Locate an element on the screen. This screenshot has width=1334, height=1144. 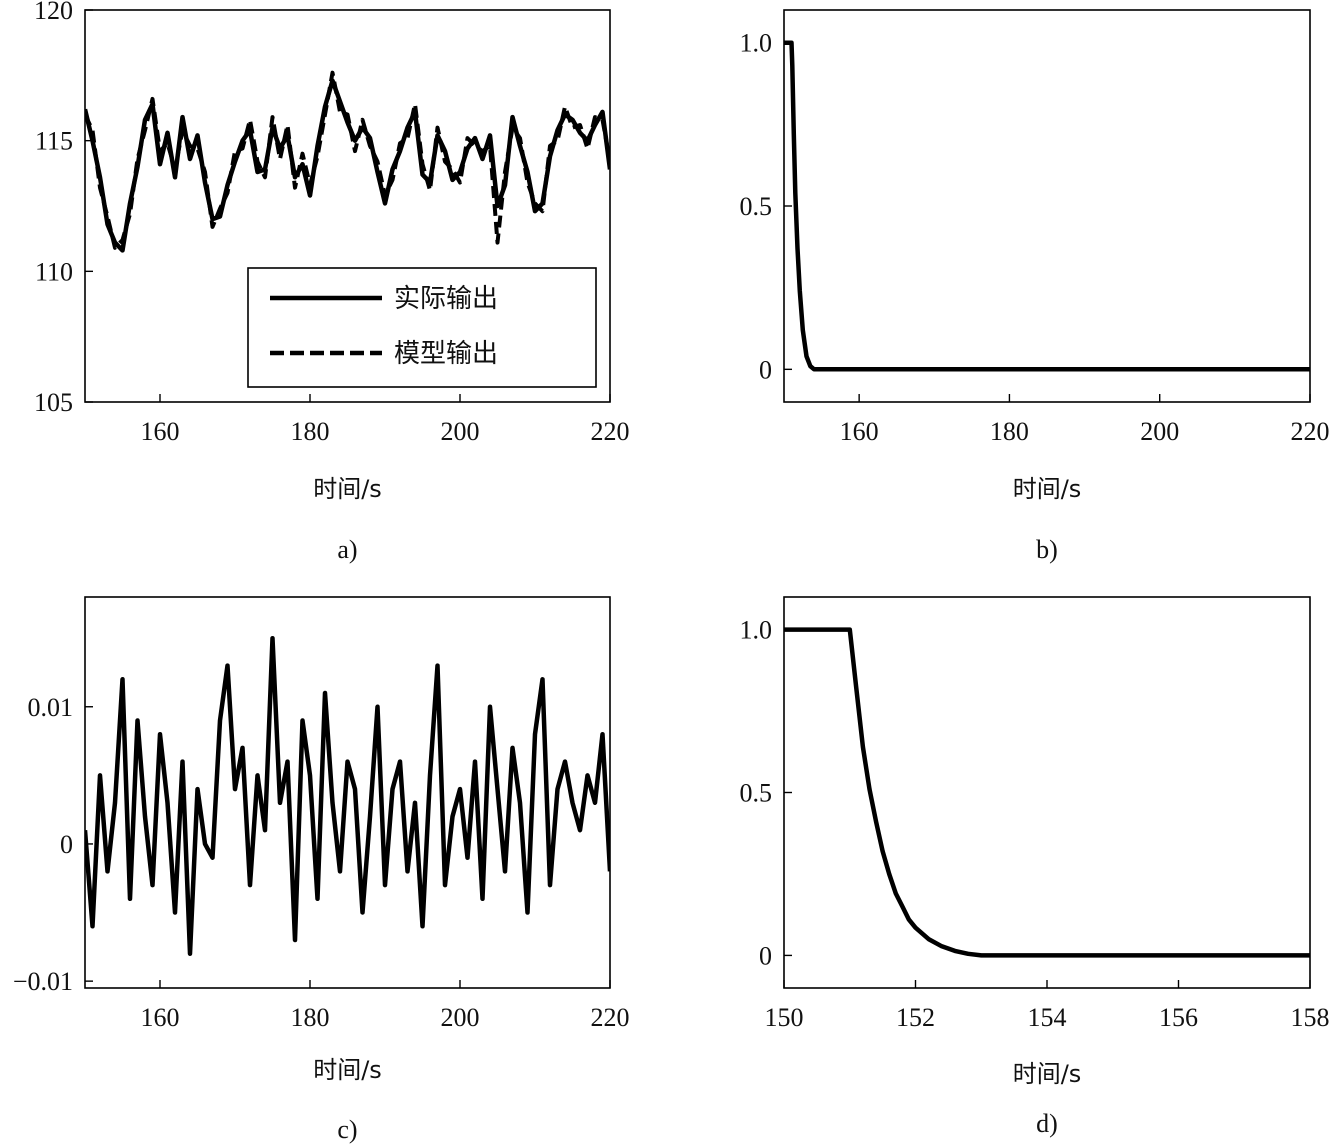
x-tick-label: 158 is located at coordinates (1310, 1017).